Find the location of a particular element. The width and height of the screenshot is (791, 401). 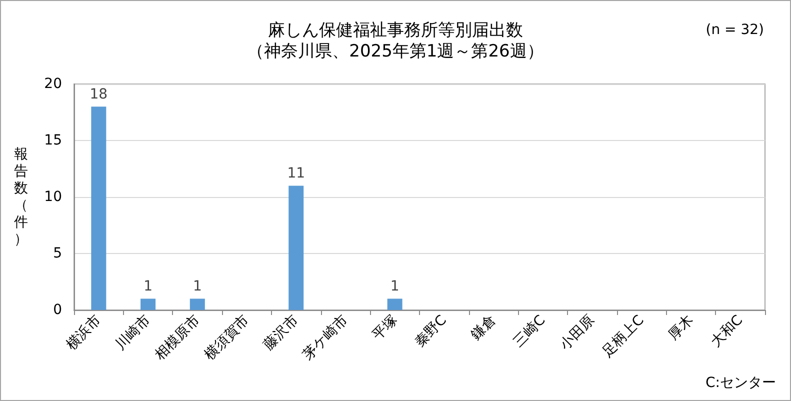

y-tick-label: 10 is located at coordinates (53, 197).